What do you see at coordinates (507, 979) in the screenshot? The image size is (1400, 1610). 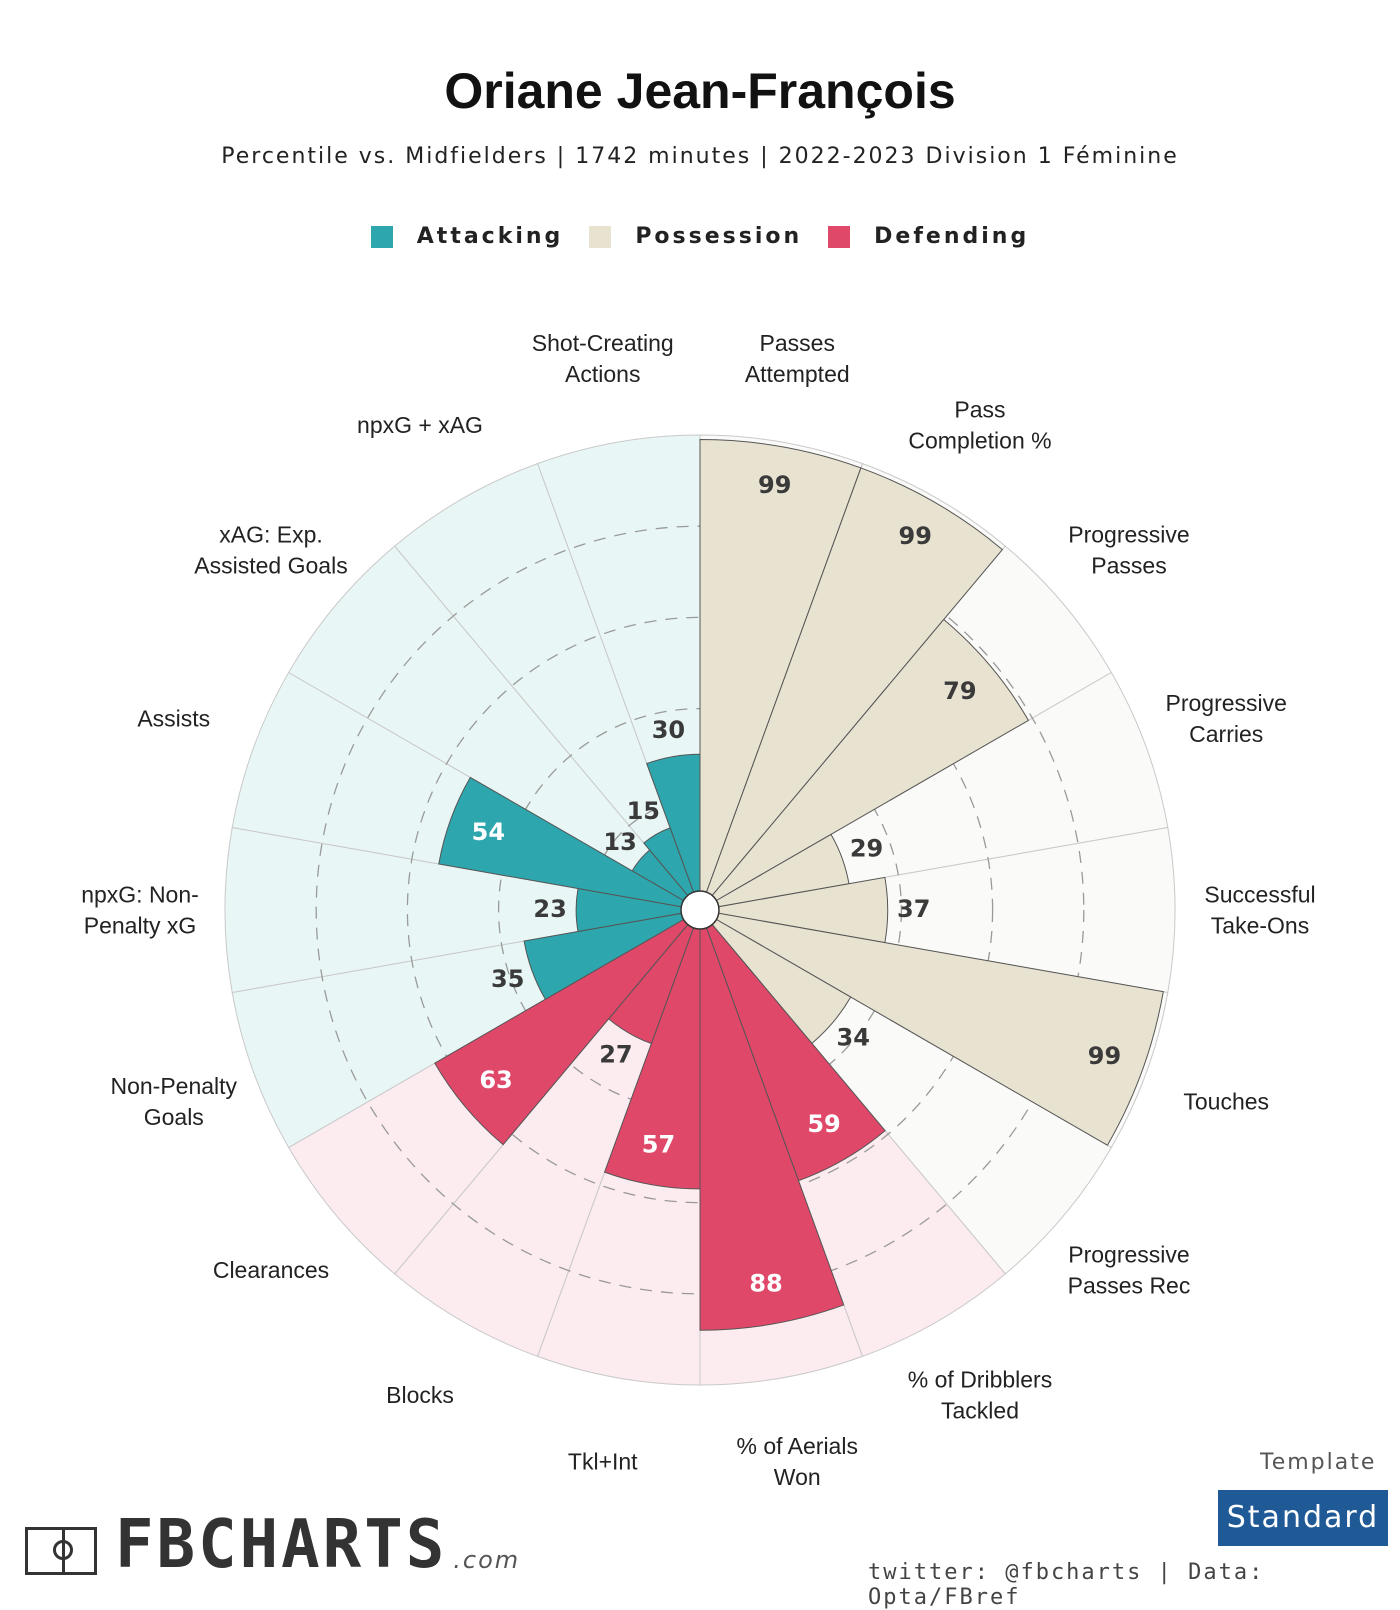 I see `value-label: 35` at bounding box center [507, 979].